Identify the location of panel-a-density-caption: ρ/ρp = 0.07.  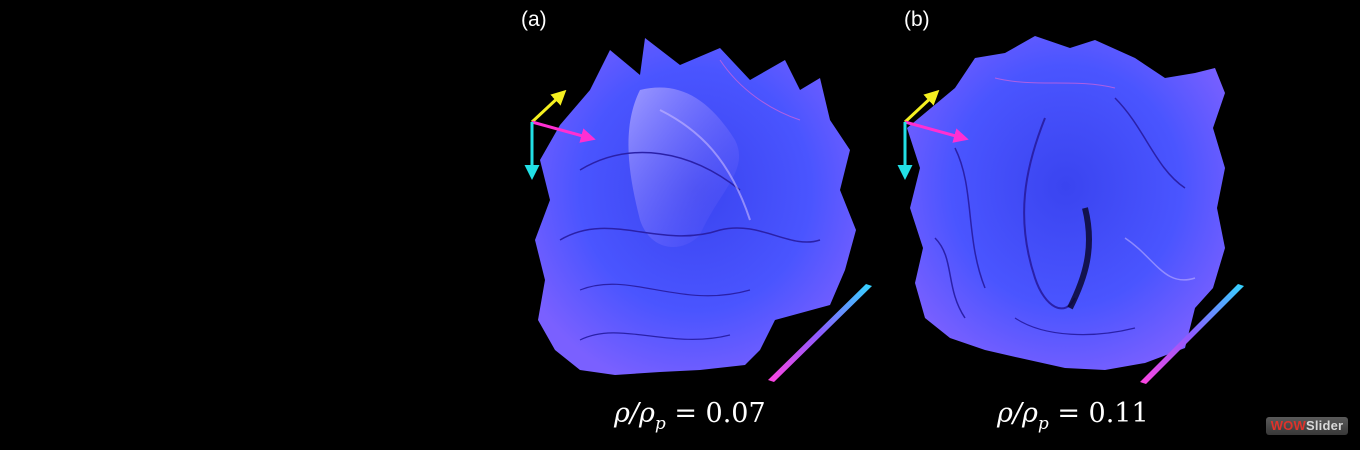
(690, 416).